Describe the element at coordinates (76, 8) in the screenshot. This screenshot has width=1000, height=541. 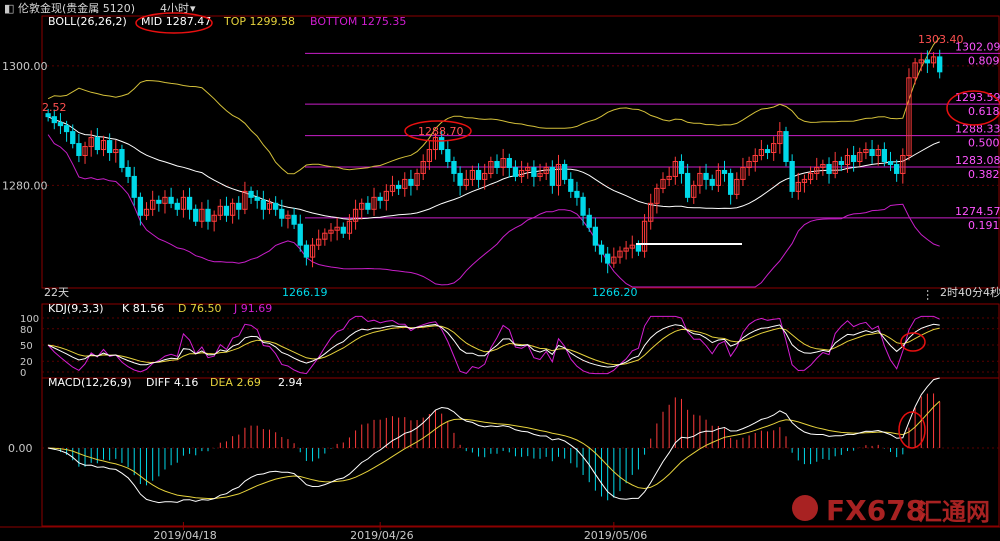
I see `instrument-title: 伦敦金现(贵金属 5120)` at that location.